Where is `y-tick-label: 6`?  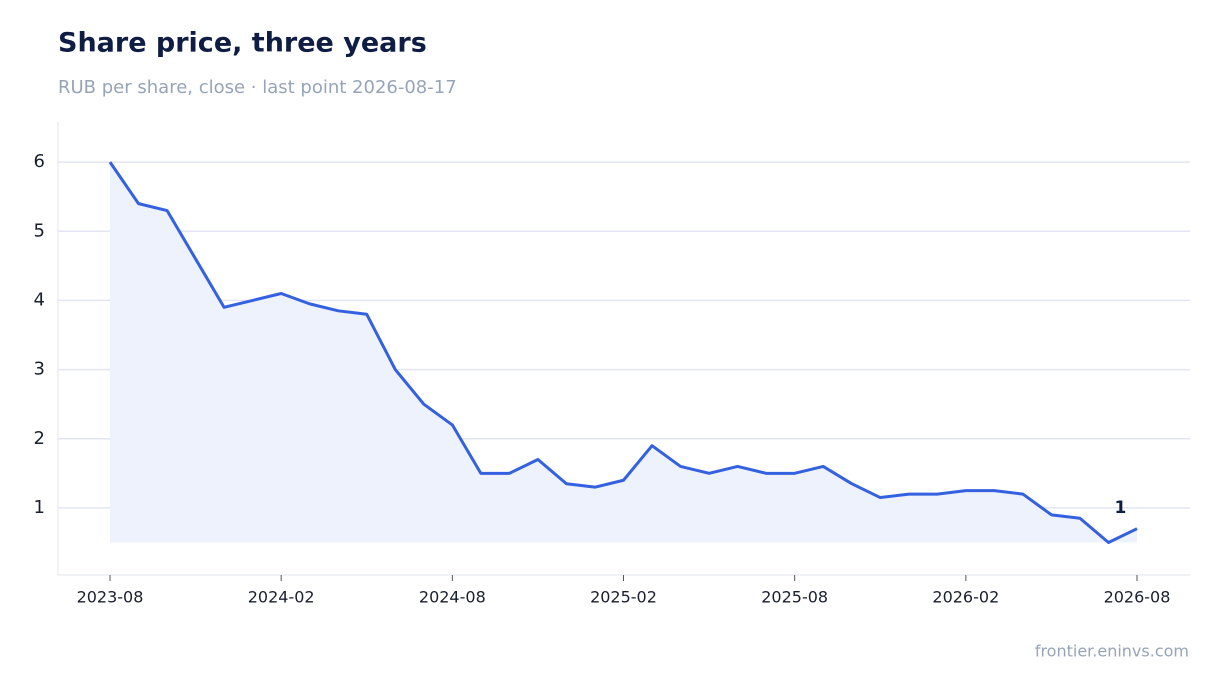 y-tick-label: 6 is located at coordinates (39, 161).